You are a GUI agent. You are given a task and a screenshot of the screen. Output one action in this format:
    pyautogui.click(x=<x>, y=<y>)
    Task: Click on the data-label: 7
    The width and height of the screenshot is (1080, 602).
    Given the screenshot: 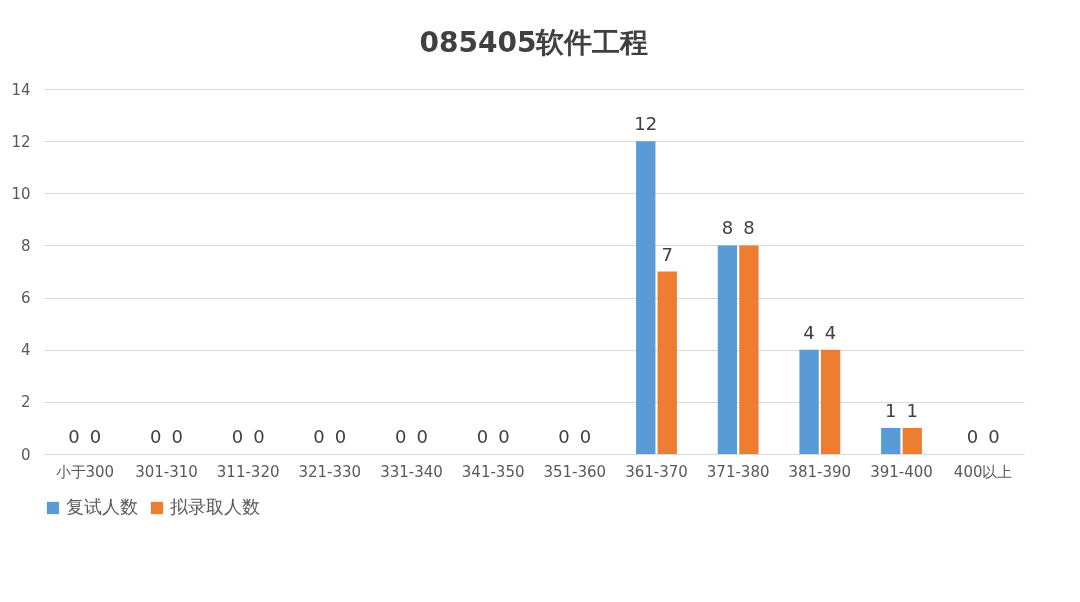 What is the action you would take?
    pyautogui.click(x=667, y=254)
    